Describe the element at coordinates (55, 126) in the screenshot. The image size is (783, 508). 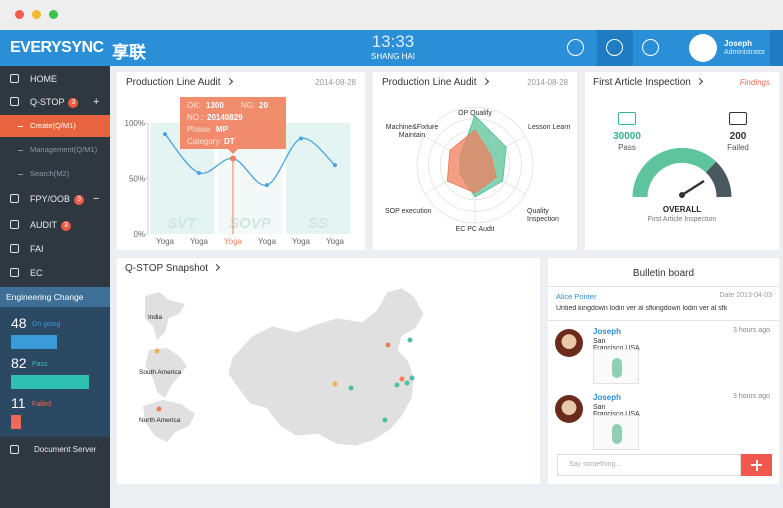
I see `nav-sub: Create(Q/M1)` at that location.